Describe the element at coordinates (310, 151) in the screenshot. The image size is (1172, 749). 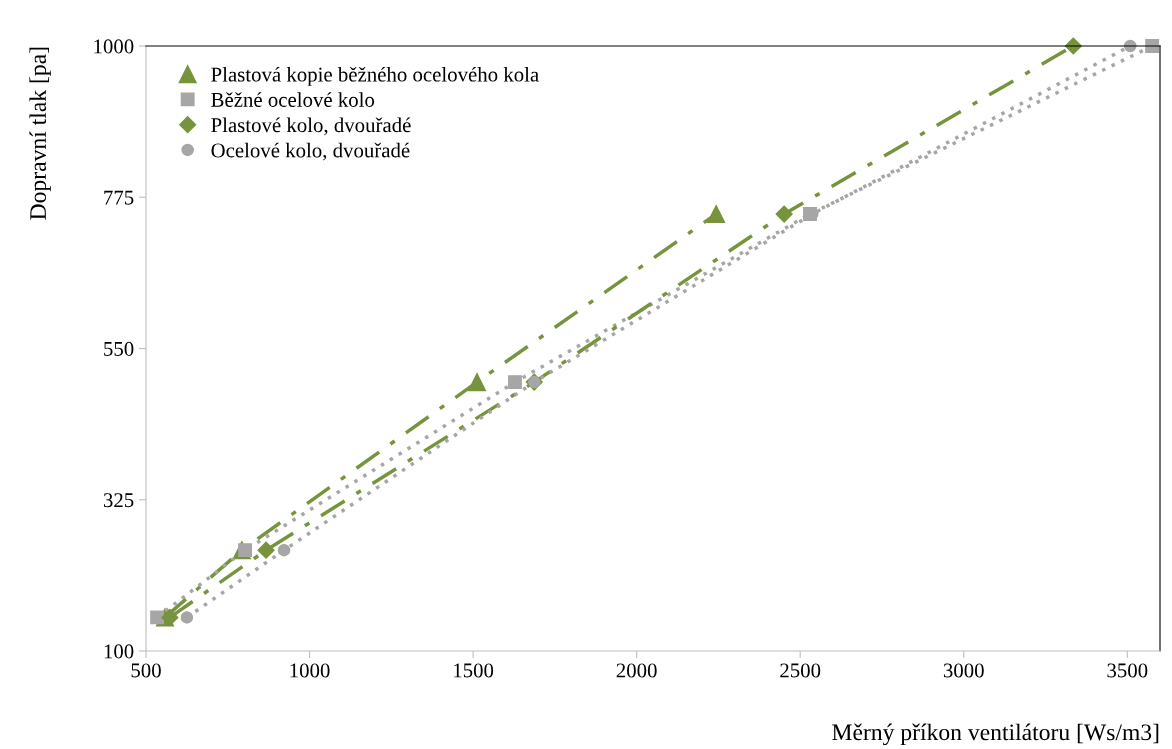
I see `legend-label: Ocelové kolo, dvouřadé` at that location.